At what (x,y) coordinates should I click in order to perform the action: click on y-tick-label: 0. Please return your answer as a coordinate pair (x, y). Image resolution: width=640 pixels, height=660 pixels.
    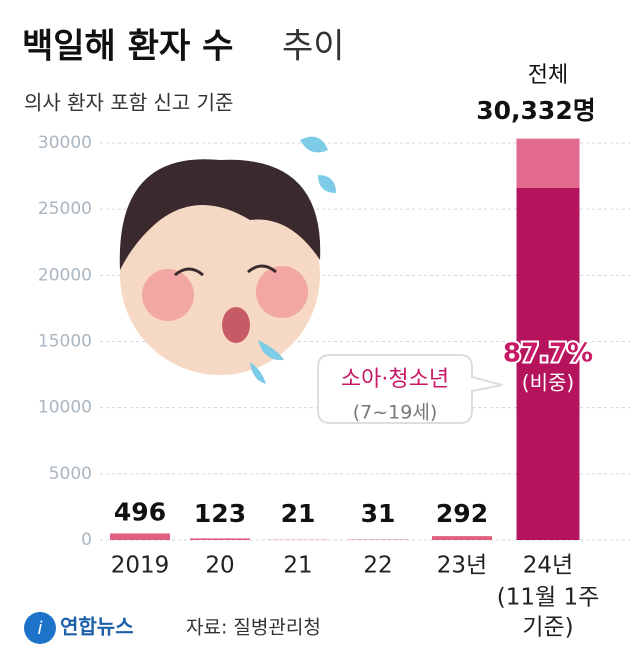
    Looking at the image, I should click on (86, 540).